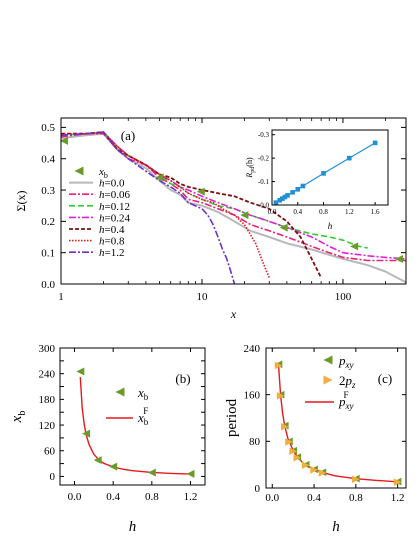 The width and height of the screenshot is (415, 537). Describe the element at coordinates (47, 400) in the screenshot. I see `y-tick-label: 180` at that location.